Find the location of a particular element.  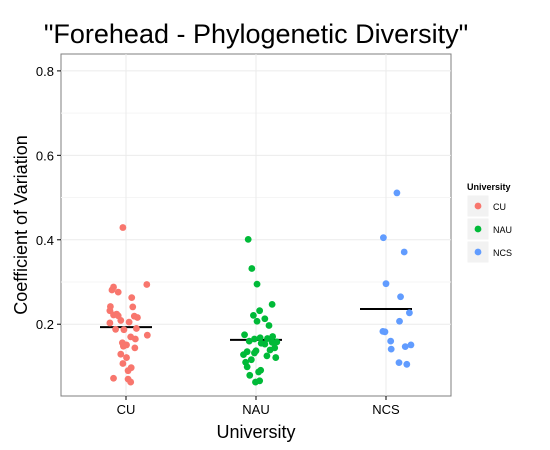

legend-label: NCS is located at coordinates (502, 253).